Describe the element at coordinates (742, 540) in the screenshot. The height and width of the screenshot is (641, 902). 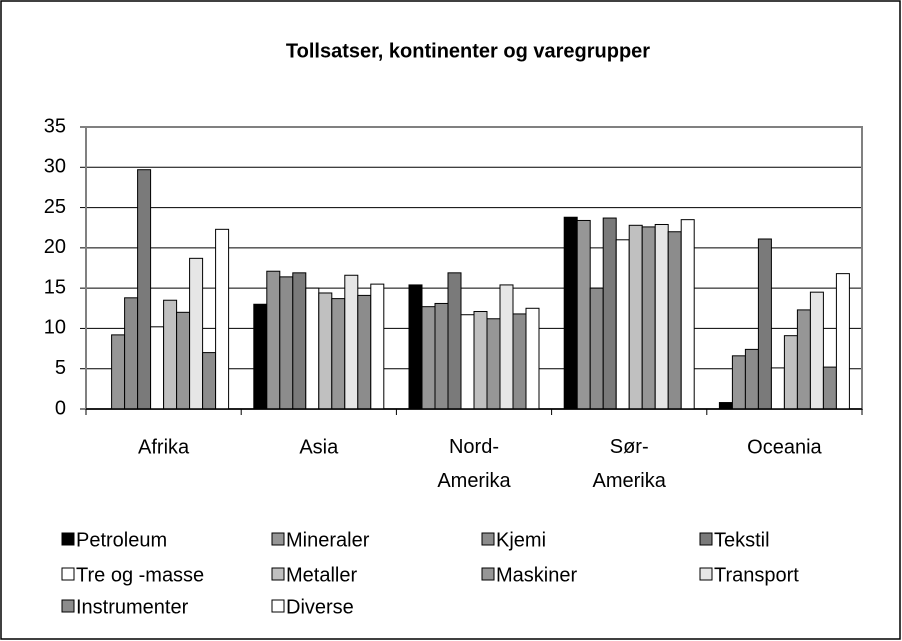
I see `legend-label: Tekstil` at that location.